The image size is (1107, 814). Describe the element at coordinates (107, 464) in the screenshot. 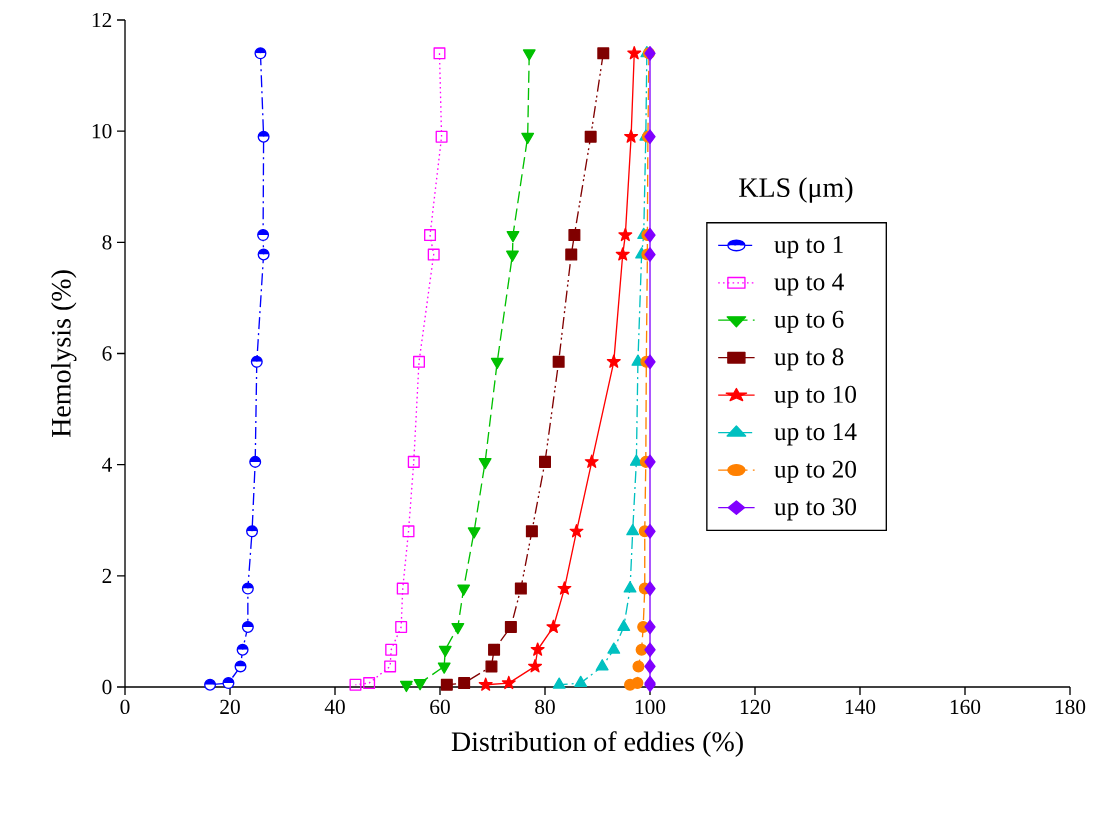

I see `y-tick-label: 4` at that location.